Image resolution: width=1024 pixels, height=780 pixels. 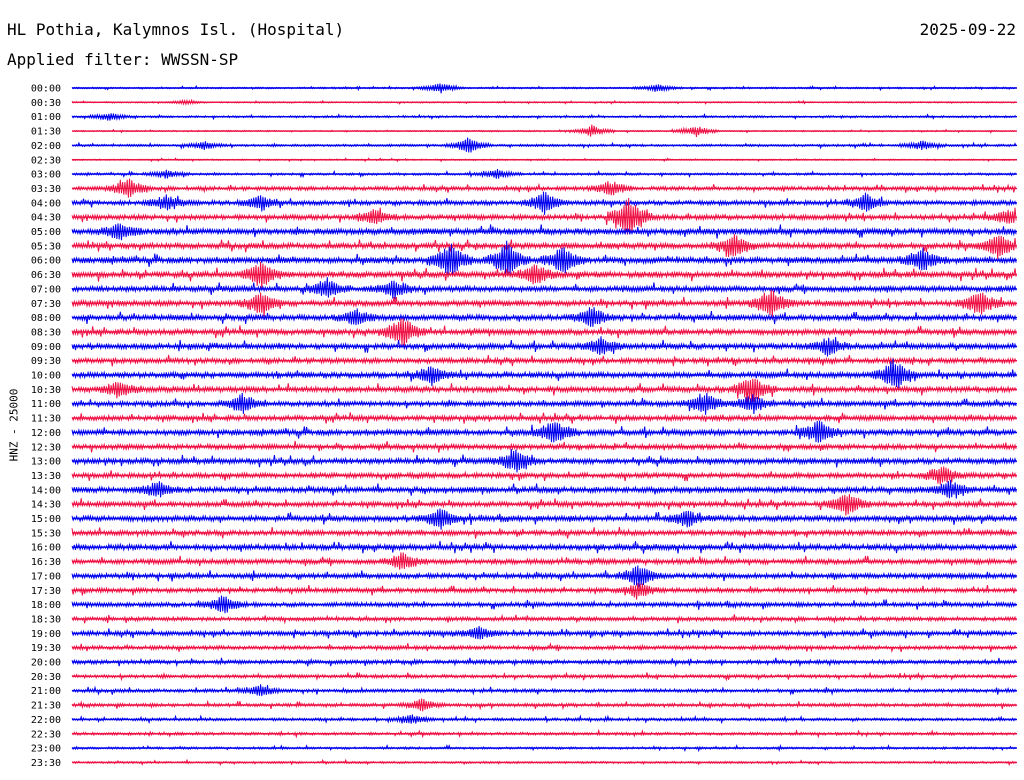 What do you see at coordinates (46, 132) in the screenshot?
I see `time-label: 01:30` at bounding box center [46, 132].